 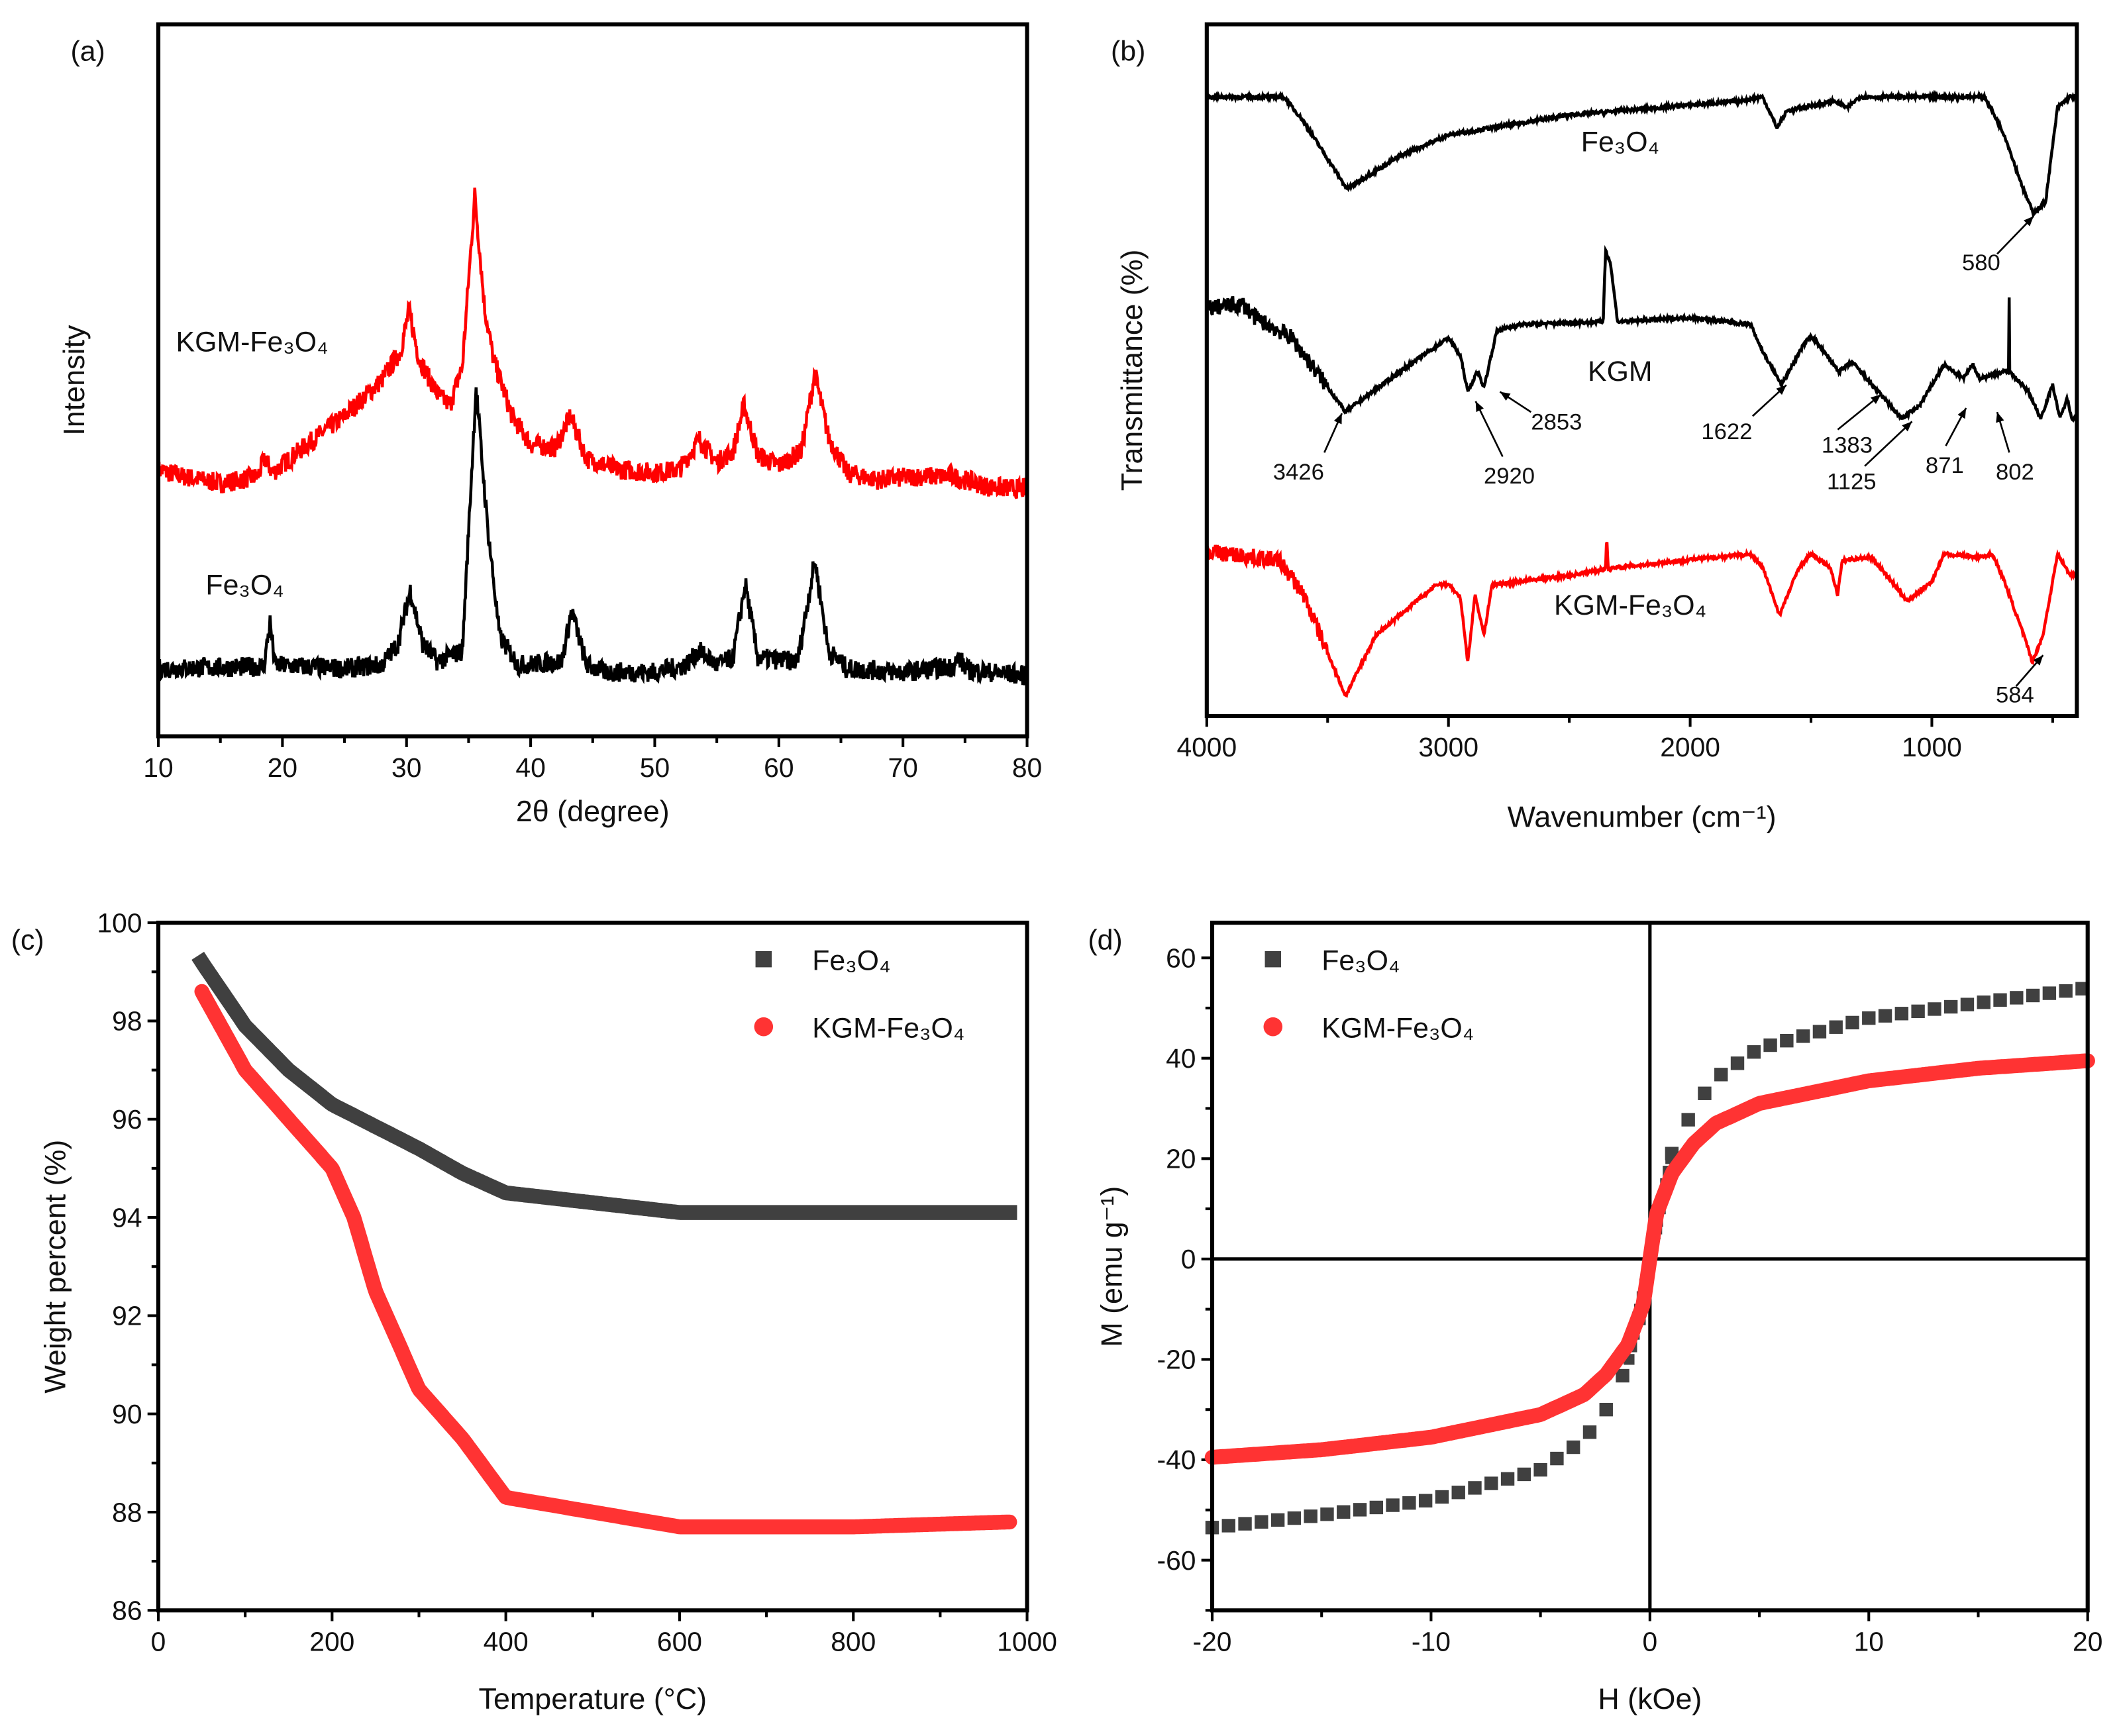 I want to click on y-axis-label: M (emu g⁻¹), so click(x=1111, y=1266).